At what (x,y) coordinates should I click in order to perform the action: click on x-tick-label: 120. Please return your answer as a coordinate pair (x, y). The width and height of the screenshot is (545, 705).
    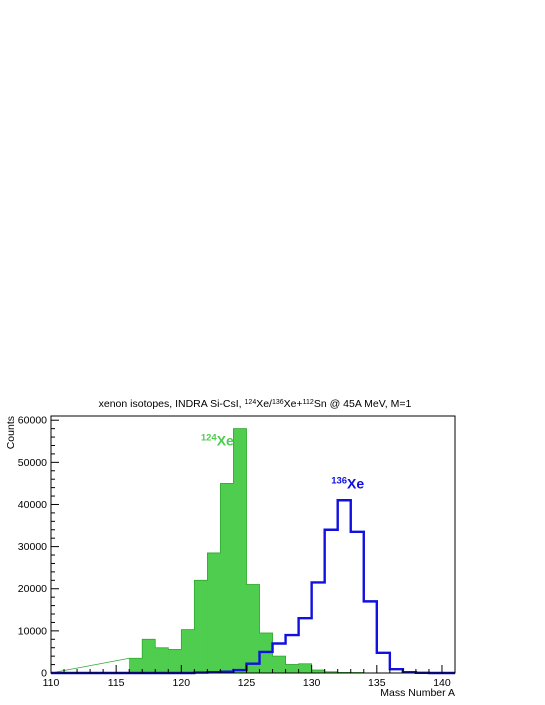
    Looking at the image, I should click on (182, 683).